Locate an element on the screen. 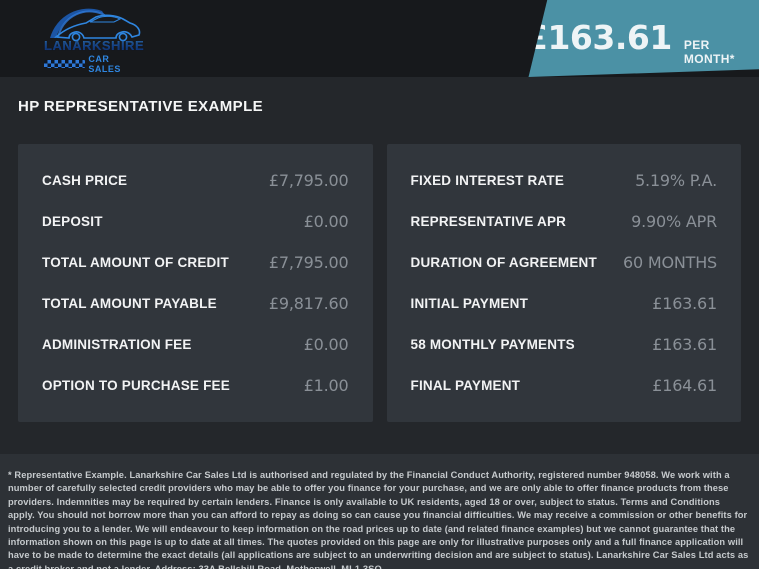 The image size is (759, 569). finance-row: 58 MONTHLY PAYMENTS £163.61 is located at coordinates (564, 344).